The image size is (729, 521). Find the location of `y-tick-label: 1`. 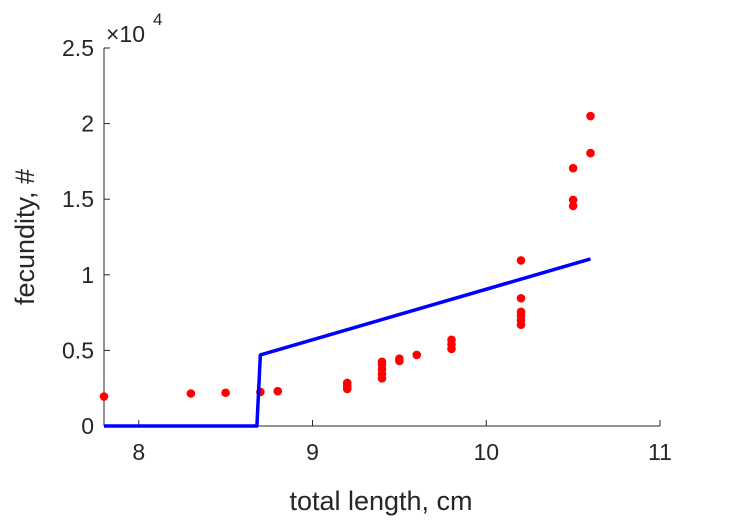

y-tick-label: 1 is located at coordinates (87, 275).